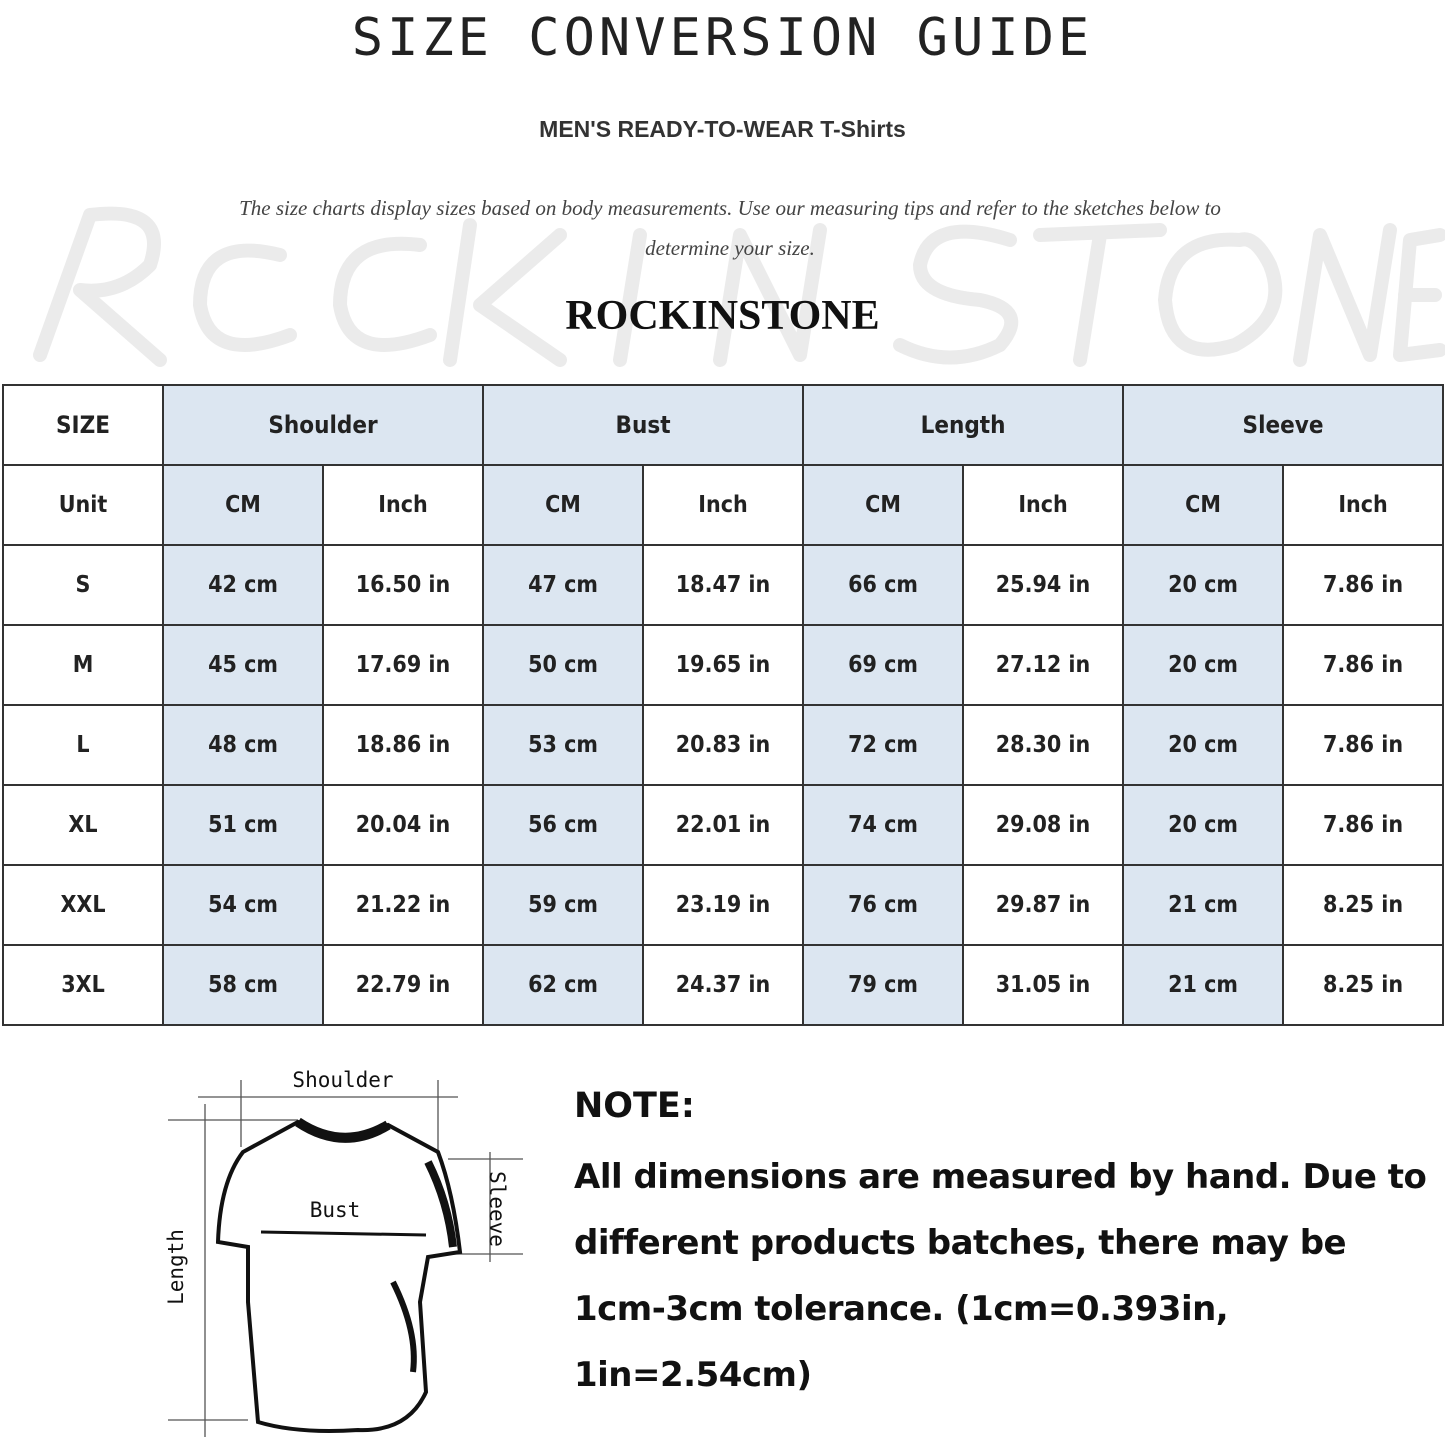 This screenshot has width=1445, height=1445. I want to click on cm-value-cell: 72 cm, so click(883, 745).